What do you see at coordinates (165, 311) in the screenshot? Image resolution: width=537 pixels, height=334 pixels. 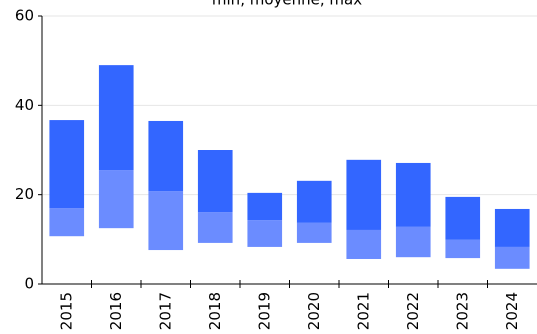 I see `x-tick-label: 2017` at bounding box center [165, 311].